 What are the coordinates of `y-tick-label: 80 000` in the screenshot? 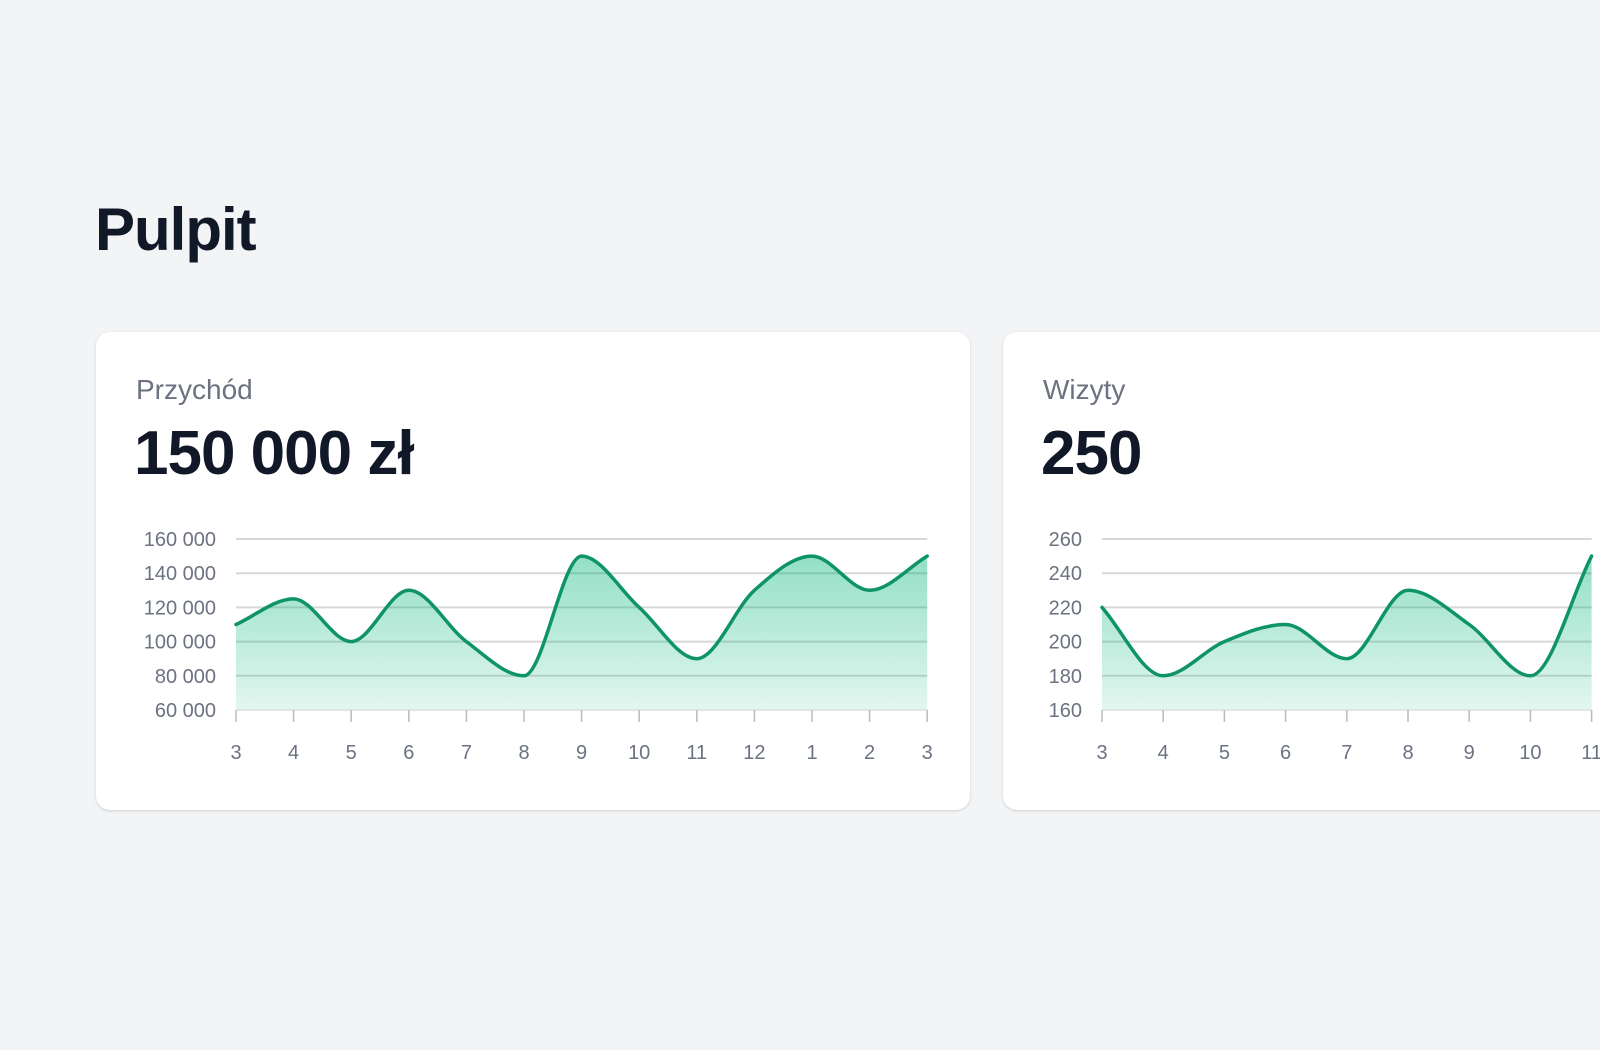 It's located at (185, 677).